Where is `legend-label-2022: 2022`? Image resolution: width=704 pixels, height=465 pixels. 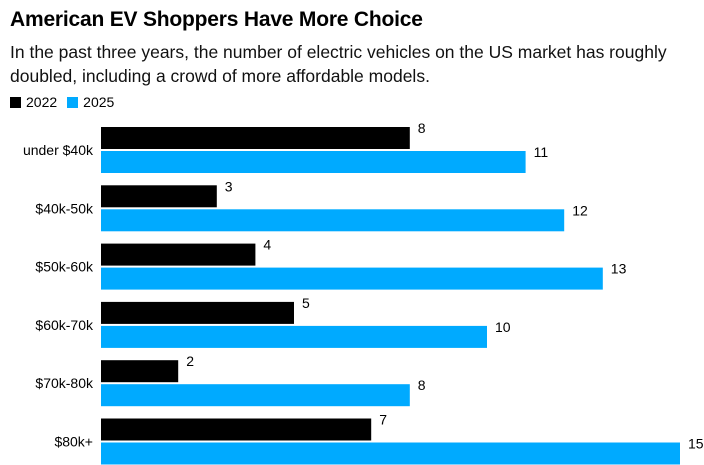
legend-label-2022: 2022 is located at coordinates (42, 102).